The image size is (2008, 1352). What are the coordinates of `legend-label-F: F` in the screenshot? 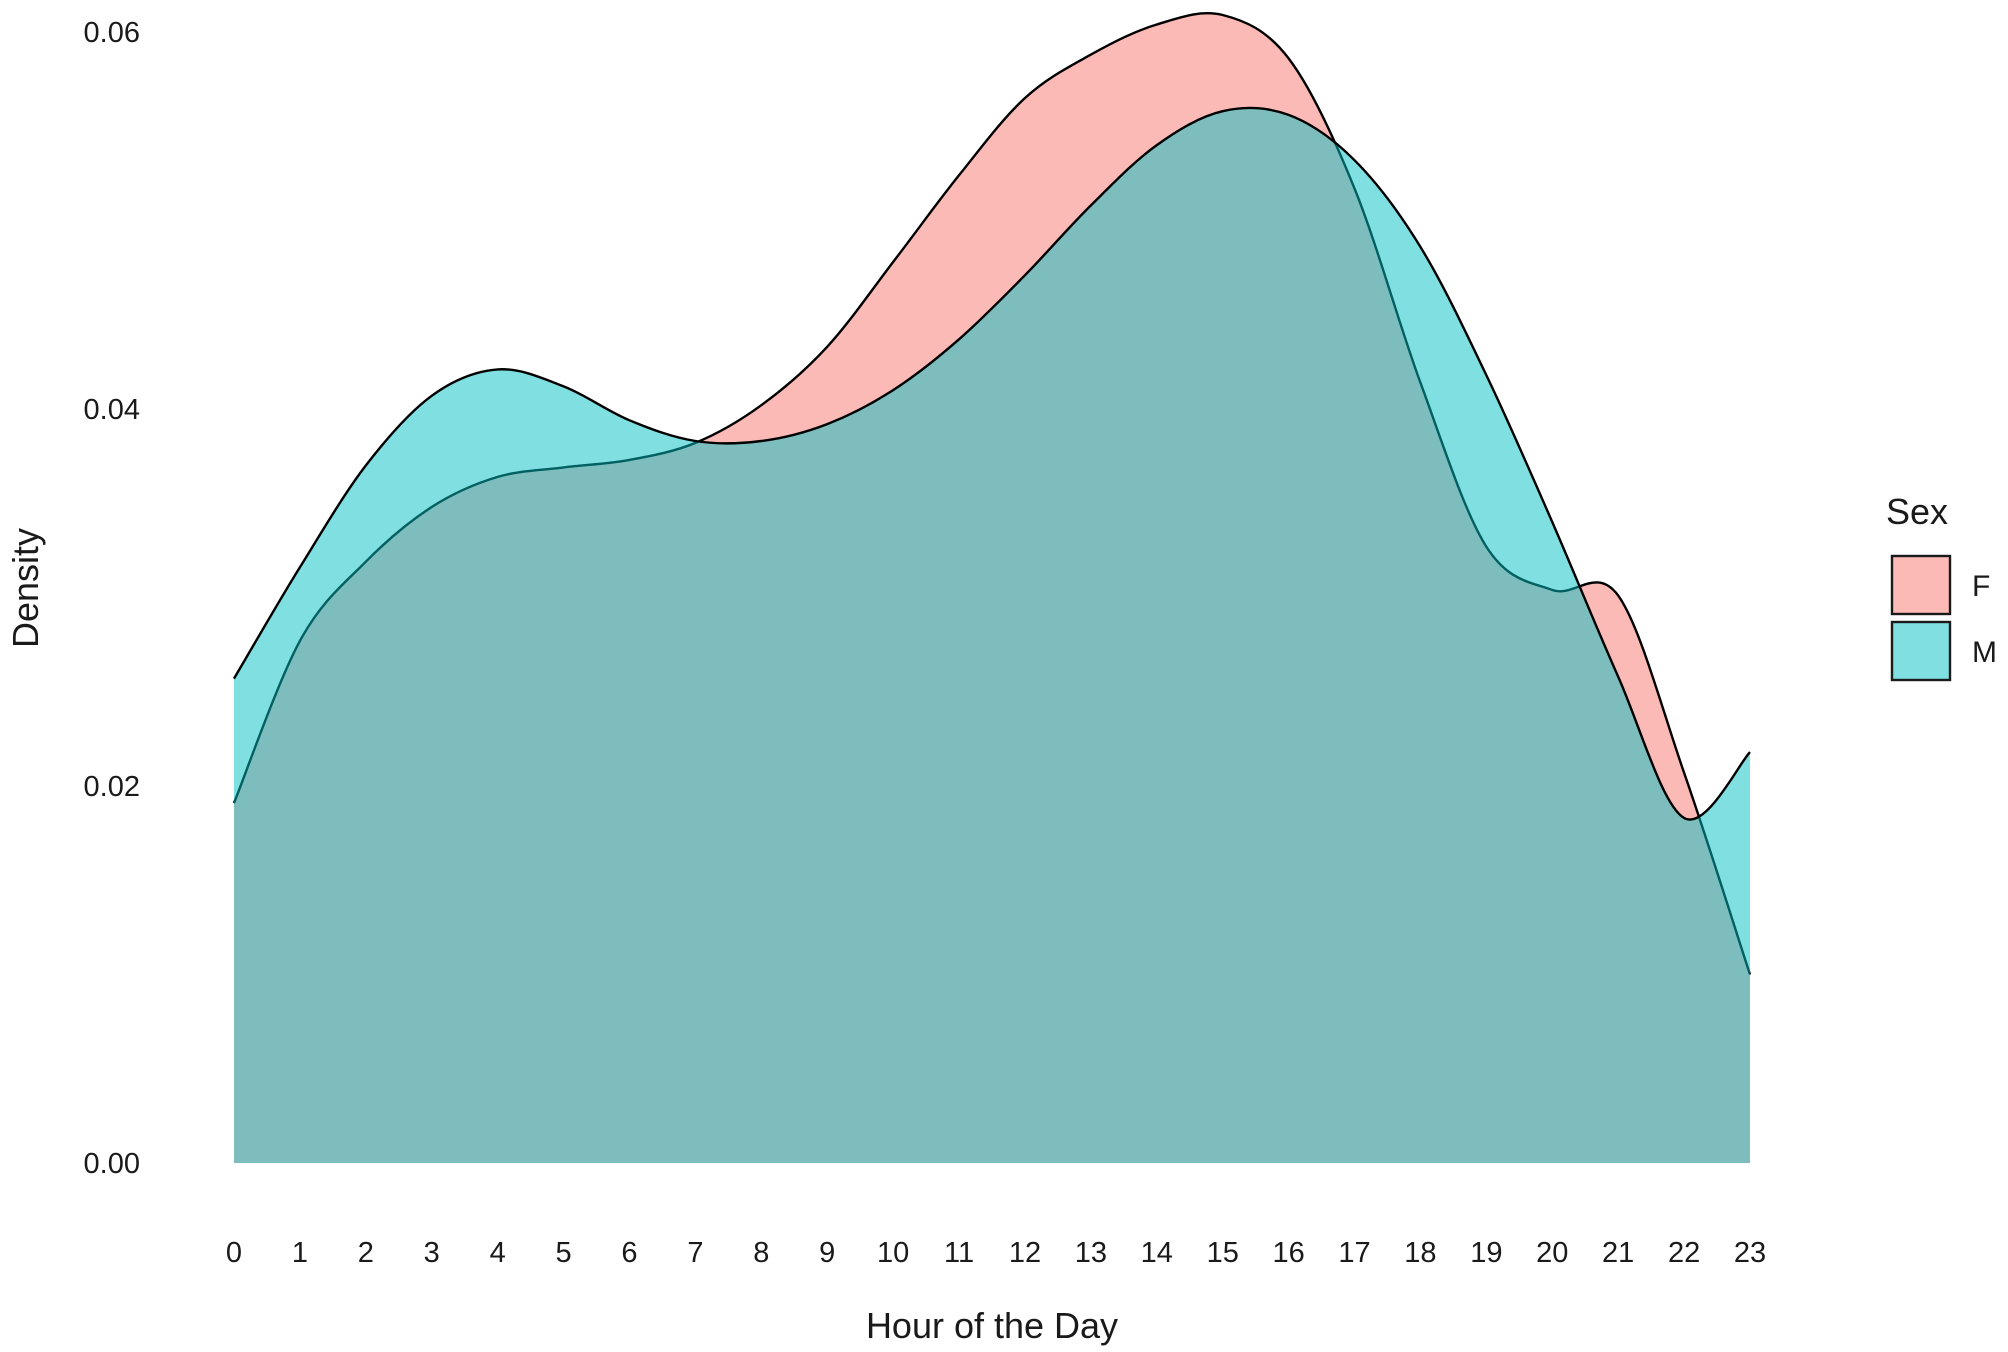 It's located at (1981, 586).